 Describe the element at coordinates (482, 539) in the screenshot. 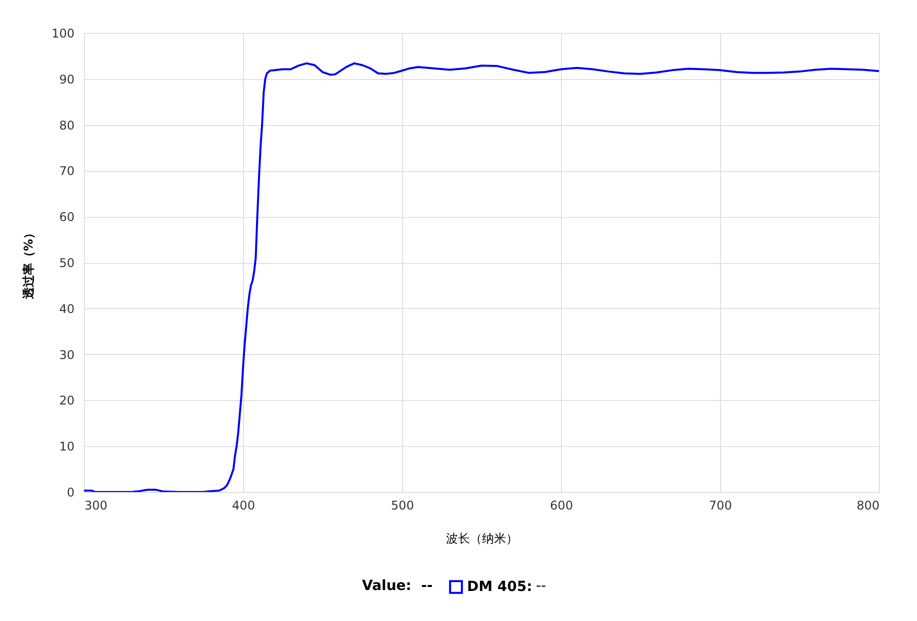

I see `x-axis-title: 波长（纳米）` at that location.